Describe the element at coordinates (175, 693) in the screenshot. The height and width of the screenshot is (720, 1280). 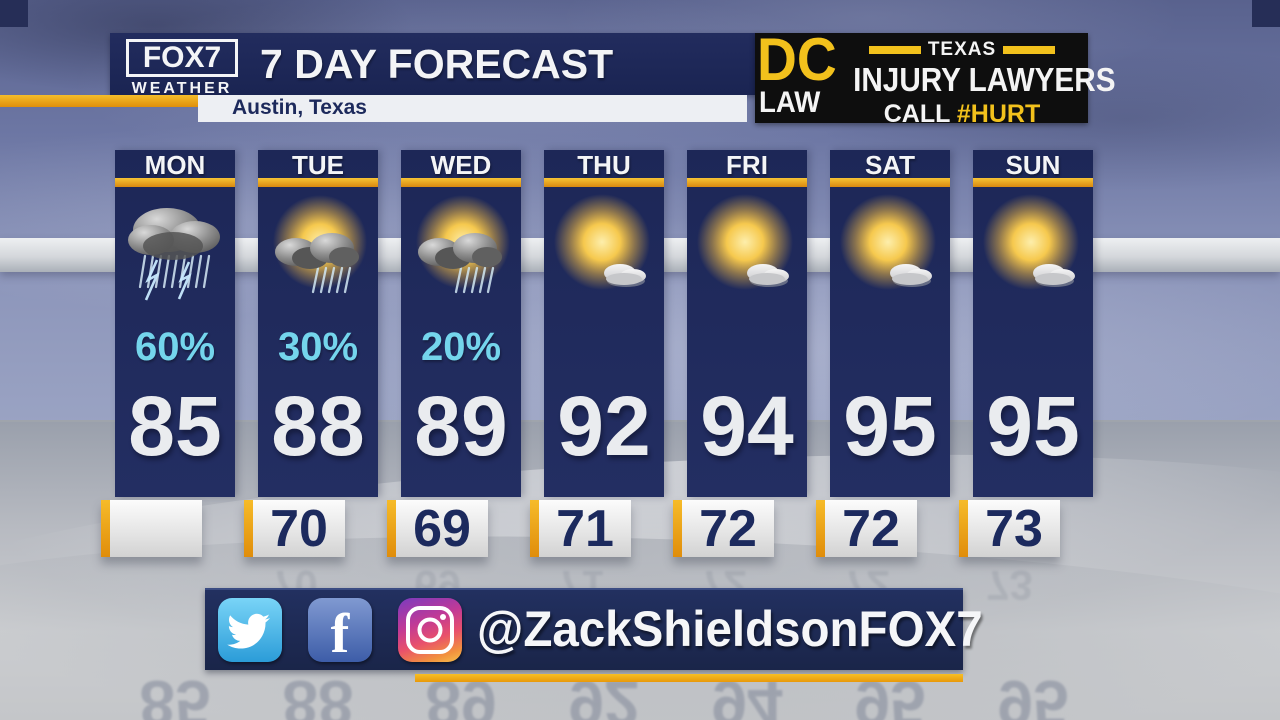
I see `high-temp-reflection: 85` at that location.